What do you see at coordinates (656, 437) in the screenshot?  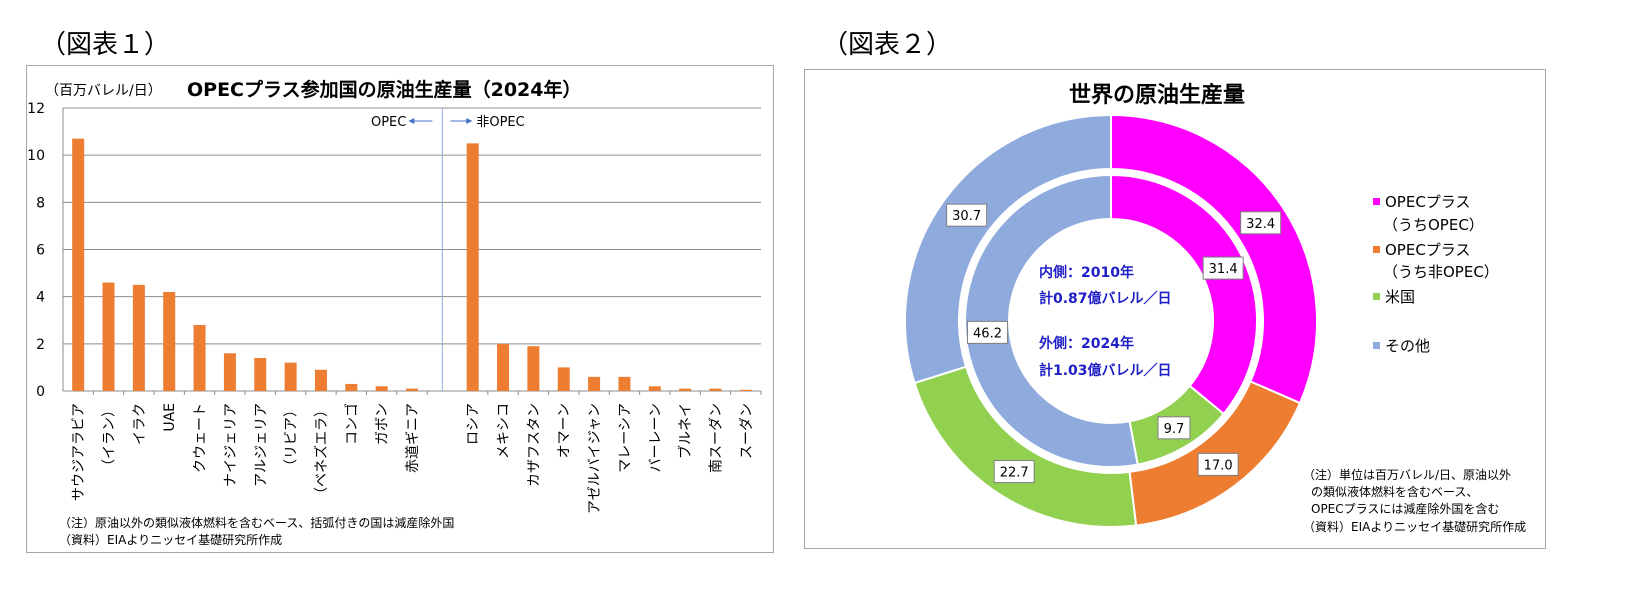 I see `x-tick-label: バーレーン` at bounding box center [656, 437].